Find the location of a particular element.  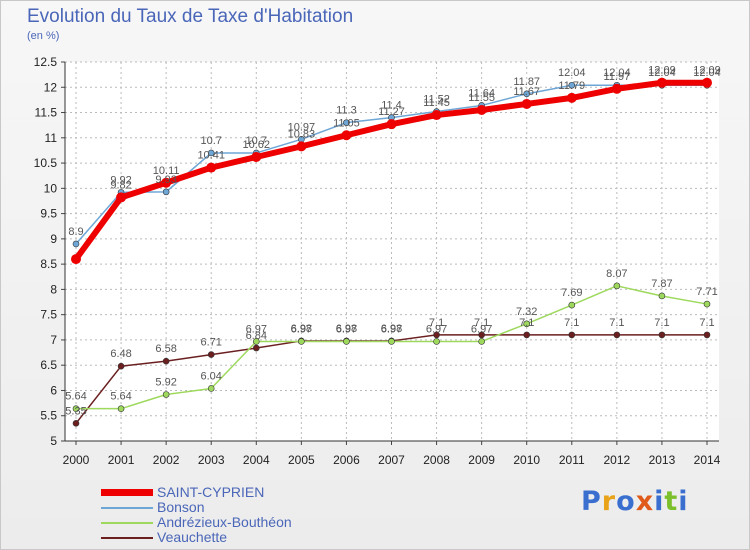

legend-label: Andrézieux-Bouthéon is located at coordinates (224, 522).